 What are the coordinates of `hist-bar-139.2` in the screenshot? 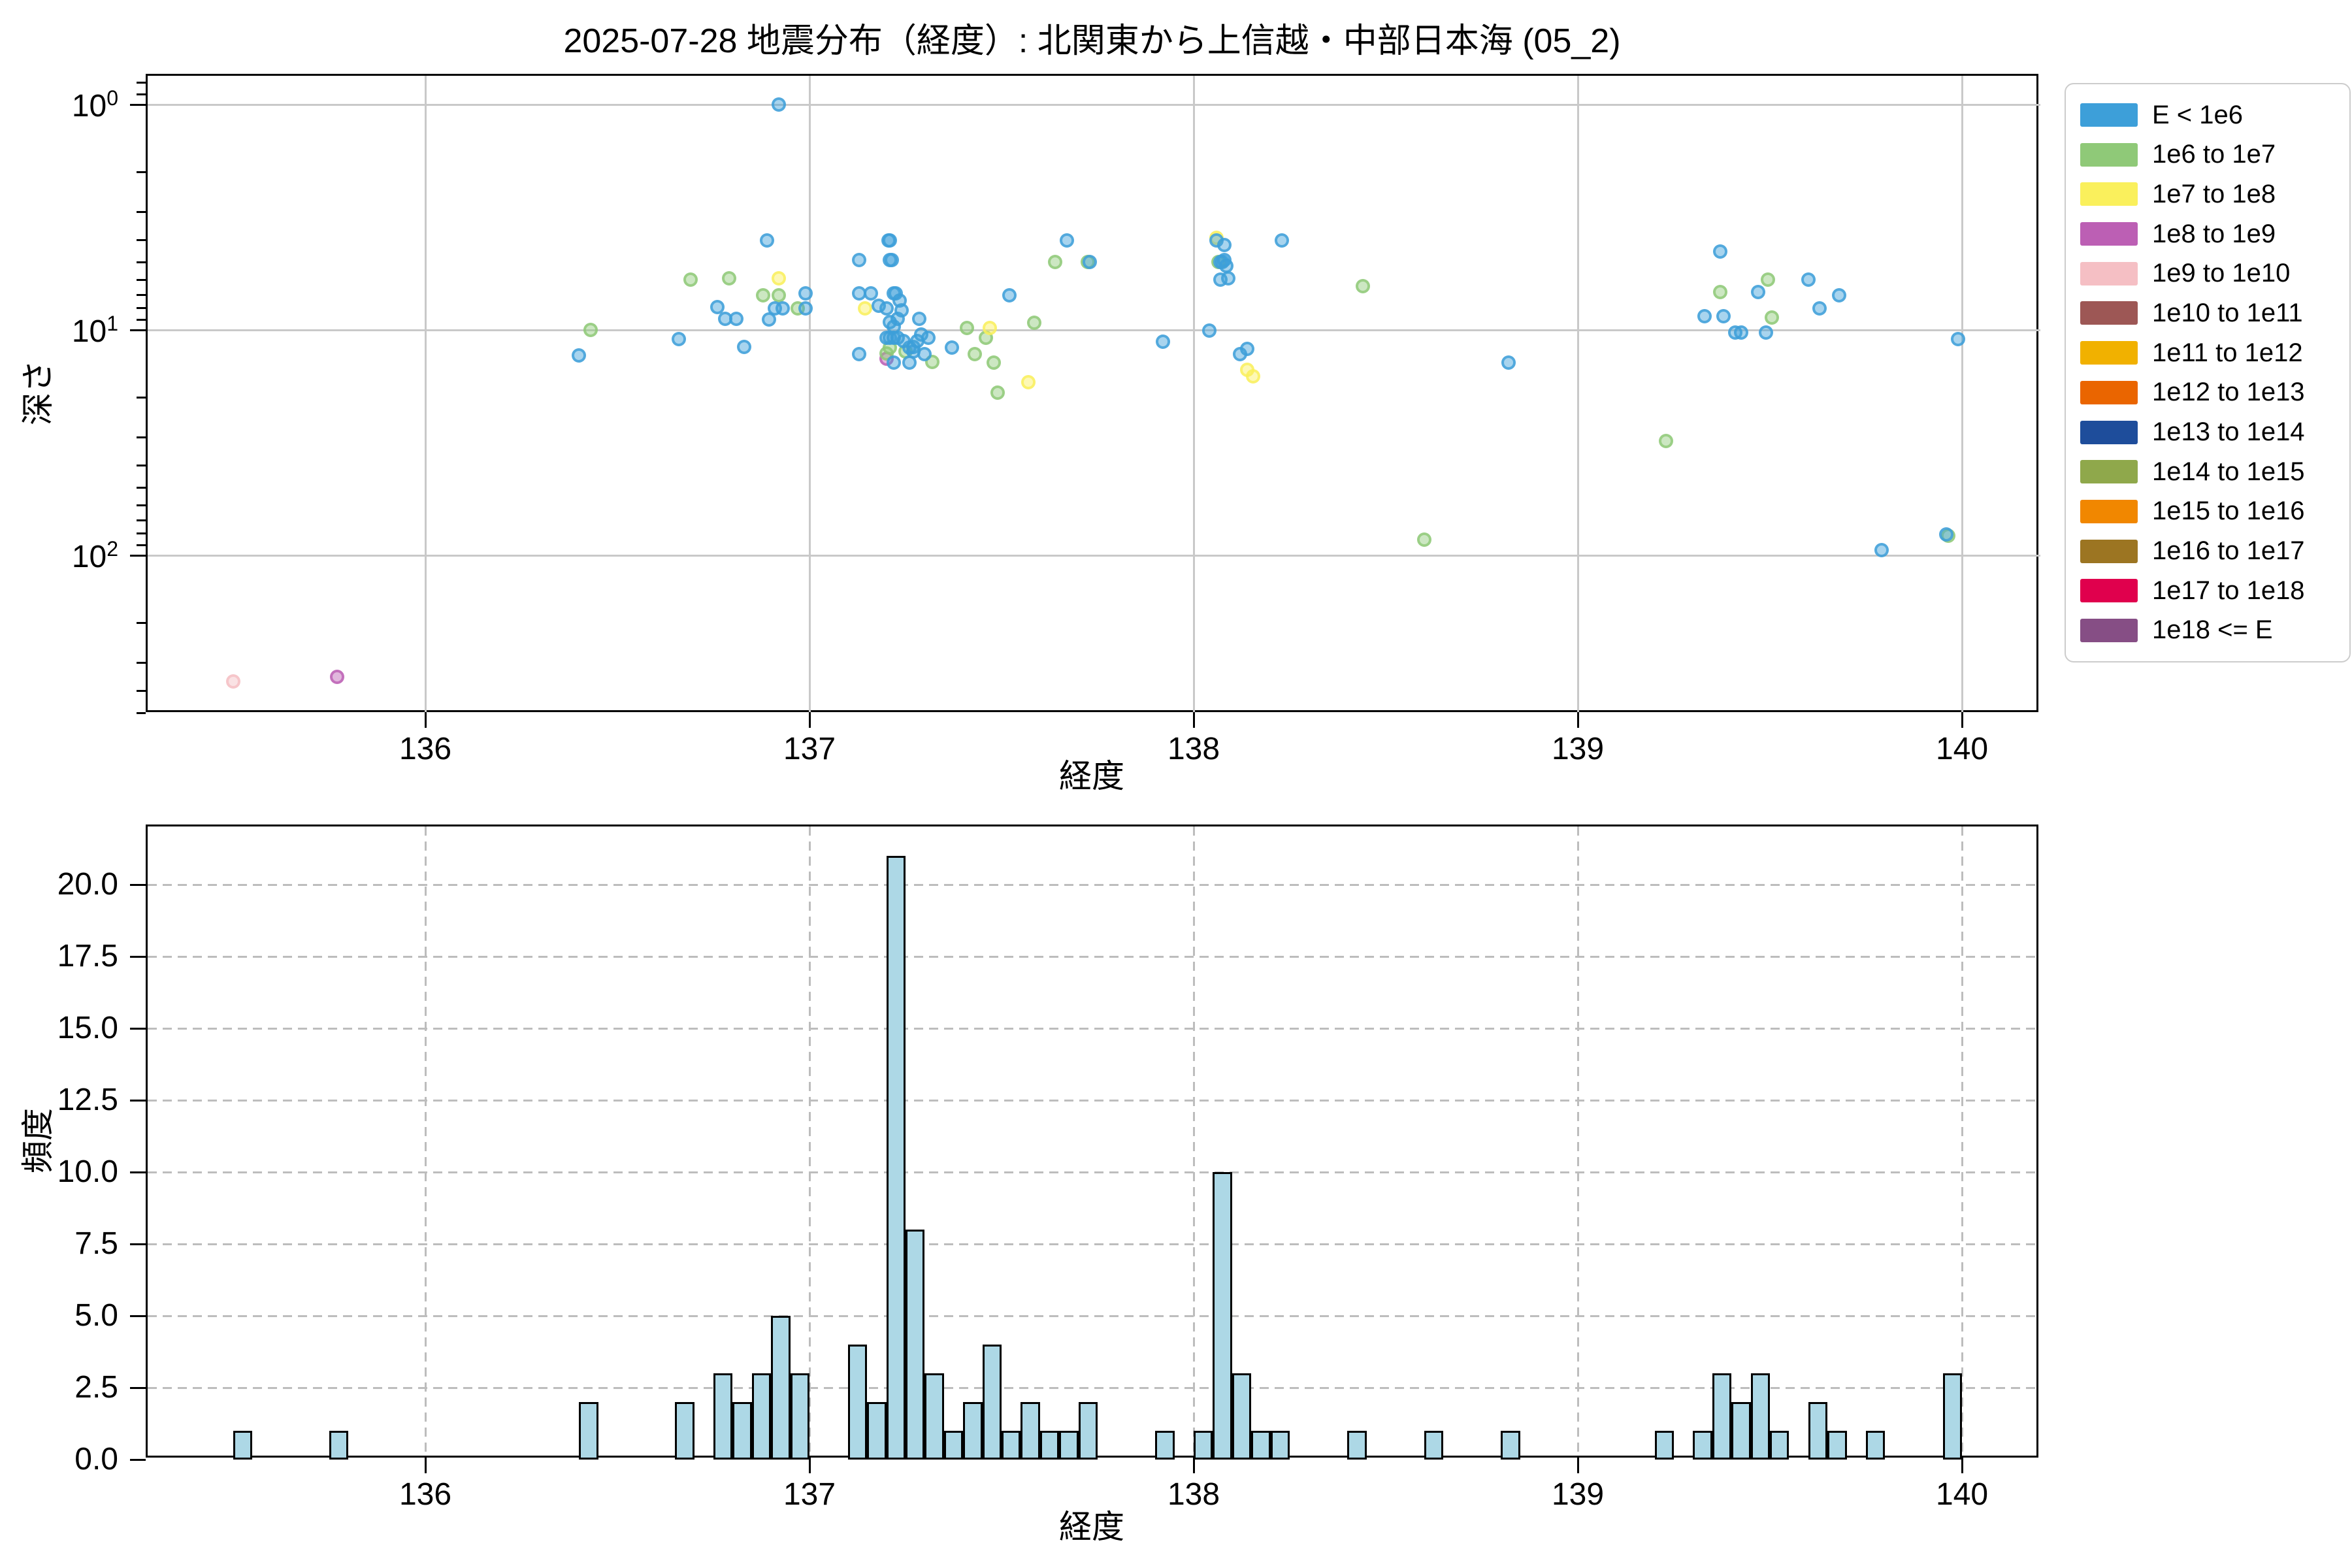 It's located at (1664, 1445).